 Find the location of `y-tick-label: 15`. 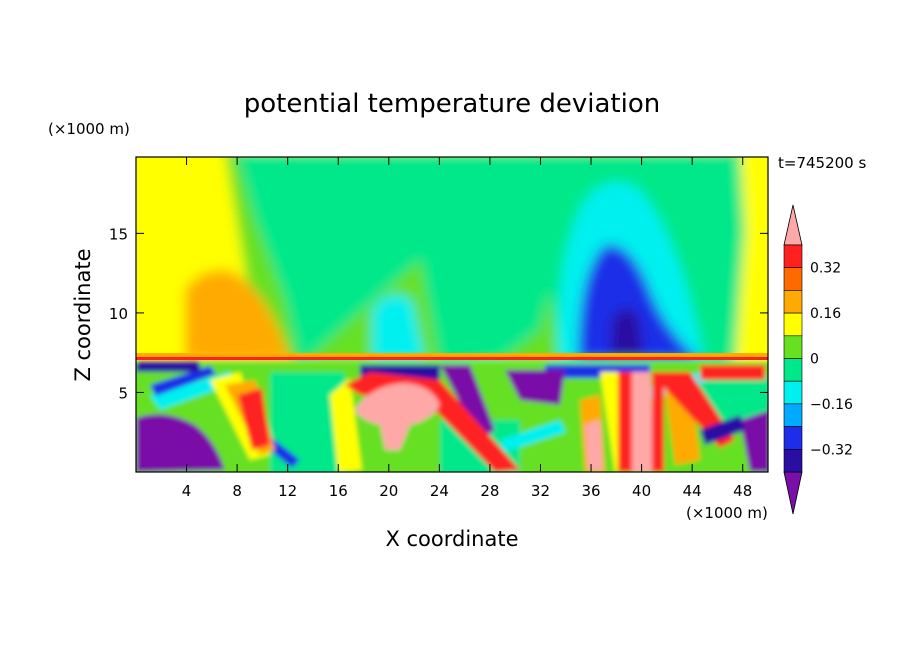

y-tick-label: 15 is located at coordinates (118, 234).